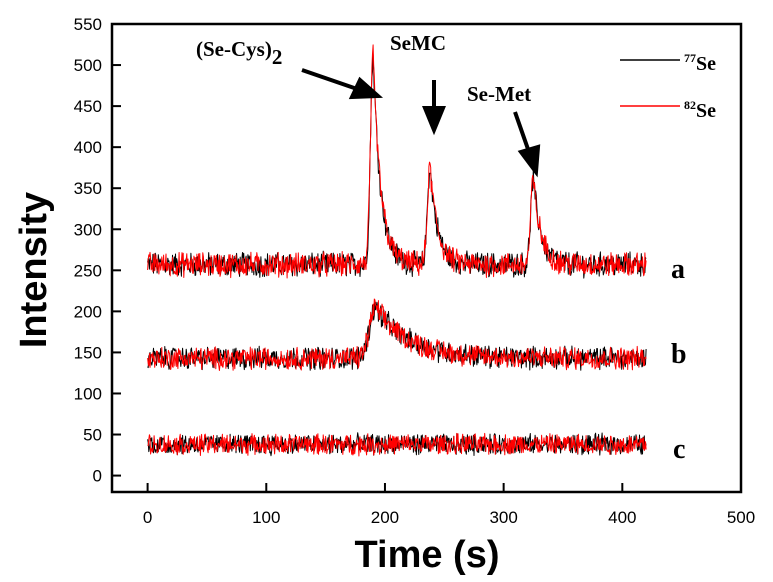  I want to click on legend-label-82se: 82Se, so click(700, 110).